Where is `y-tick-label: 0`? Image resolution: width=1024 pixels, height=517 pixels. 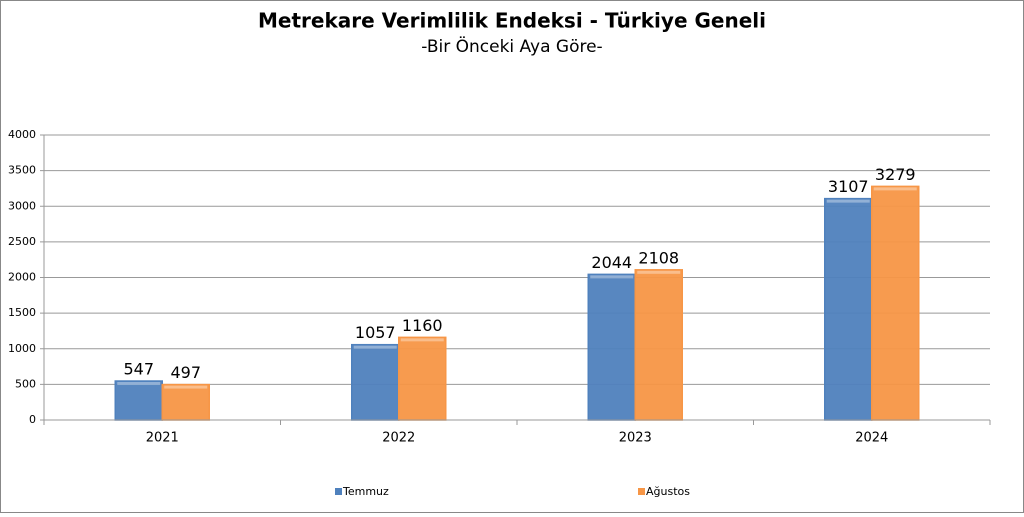 y-tick-label: 0 is located at coordinates (32, 419).